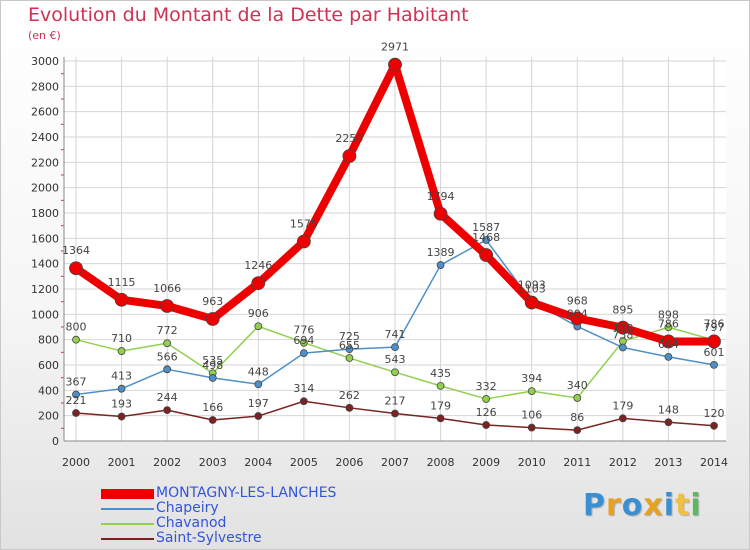 The image size is (750, 550). I want to click on data-label: 898, so click(668, 314).